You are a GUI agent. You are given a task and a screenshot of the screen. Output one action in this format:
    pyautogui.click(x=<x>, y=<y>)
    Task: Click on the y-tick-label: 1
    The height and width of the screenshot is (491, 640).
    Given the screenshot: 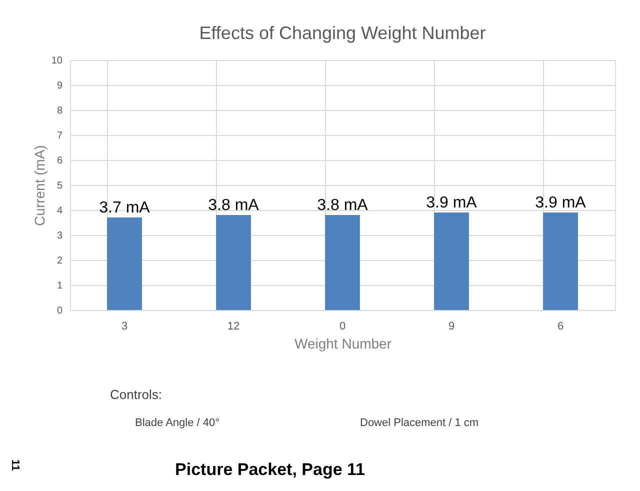 What is the action you would take?
    pyautogui.click(x=59, y=286)
    